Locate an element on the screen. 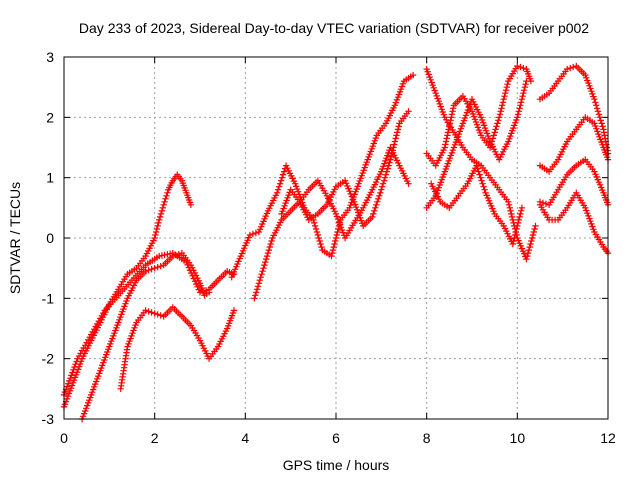 This screenshot has height=480, width=640. y-tick-label: 2 is located at coordinates (50, 117).